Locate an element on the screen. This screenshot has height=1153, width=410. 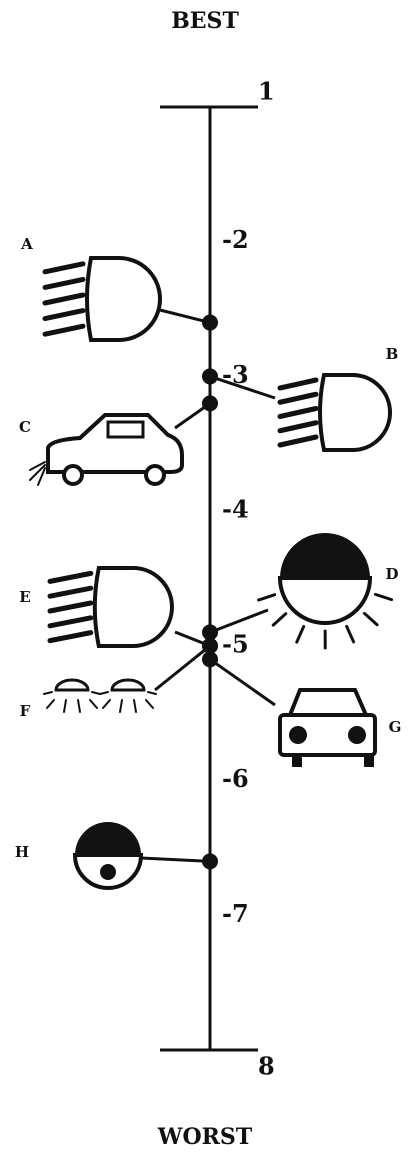
item-label: G is located at coordinates (395, 727).